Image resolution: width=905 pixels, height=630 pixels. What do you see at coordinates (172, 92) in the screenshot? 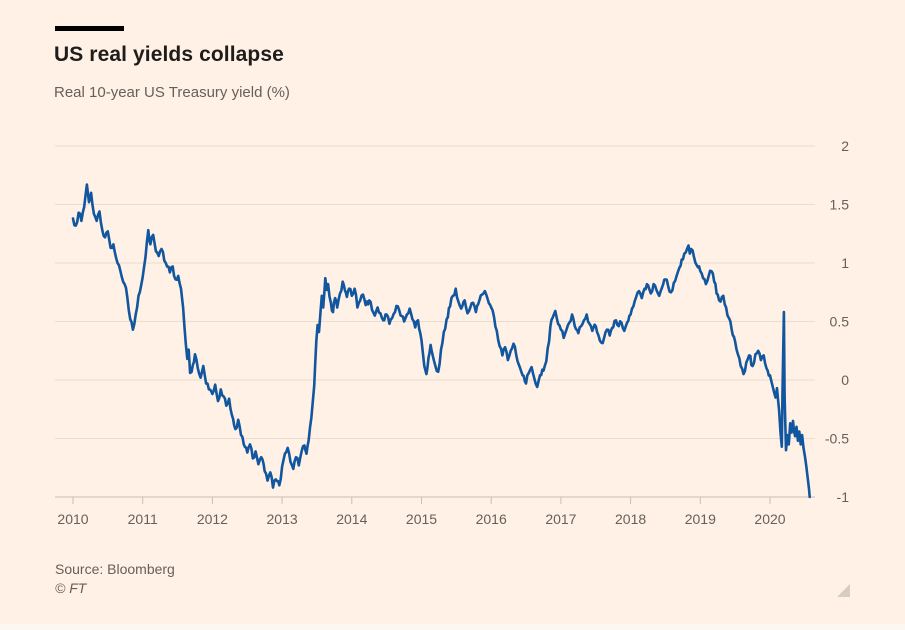
I see `chart-subtitle: Real 10-year US Treasury yield (%)` at bounding box center [172, 92].